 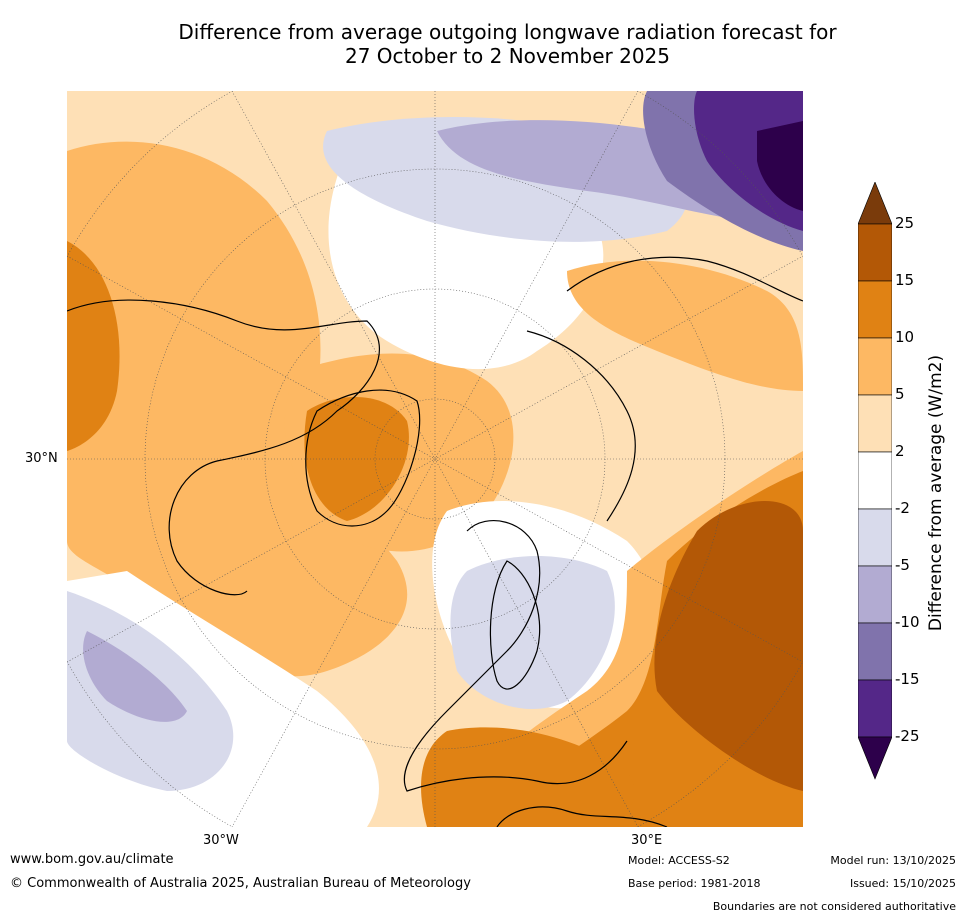 I want to click on coastline-north-america, so click(x=223, y=447).